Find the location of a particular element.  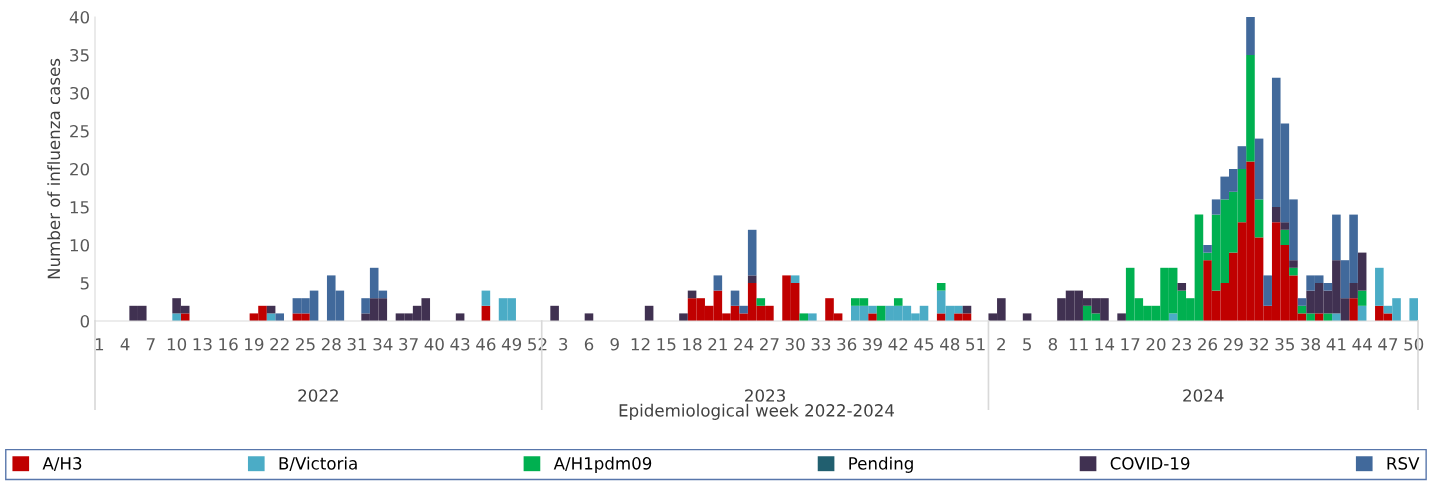

x-tick-label: 36 is located at coordinates (847, 344).